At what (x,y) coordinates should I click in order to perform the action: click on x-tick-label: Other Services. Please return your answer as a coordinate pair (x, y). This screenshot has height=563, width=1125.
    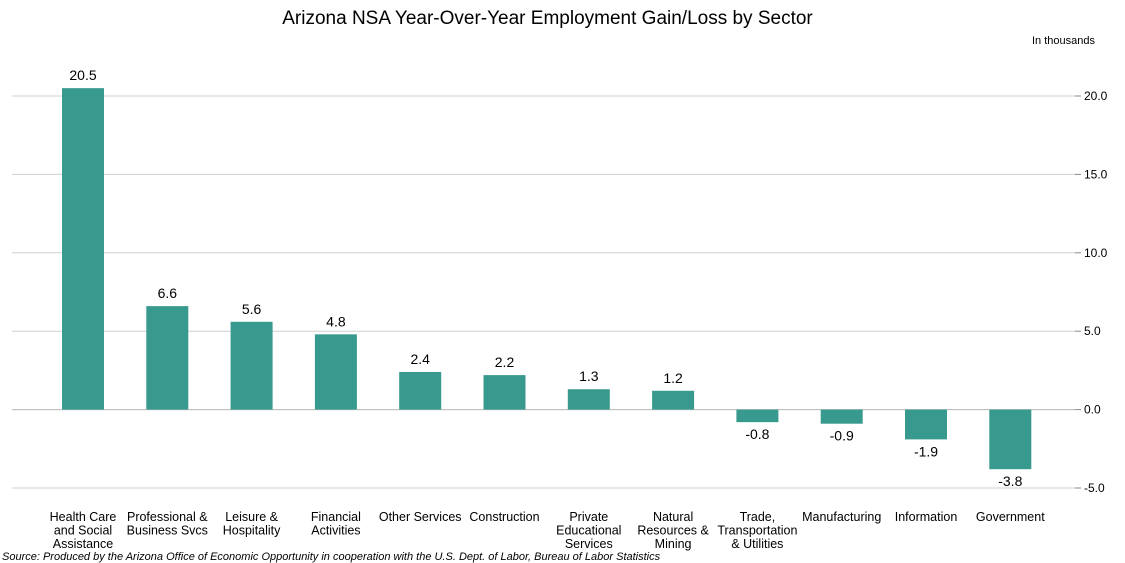
    Looking at the image, I should click on (420, 517).